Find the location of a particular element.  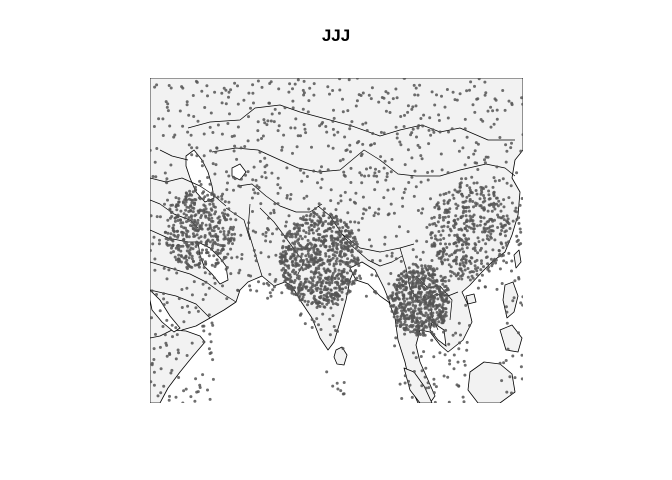

sri-lanka is located at coordinates (340, 356).